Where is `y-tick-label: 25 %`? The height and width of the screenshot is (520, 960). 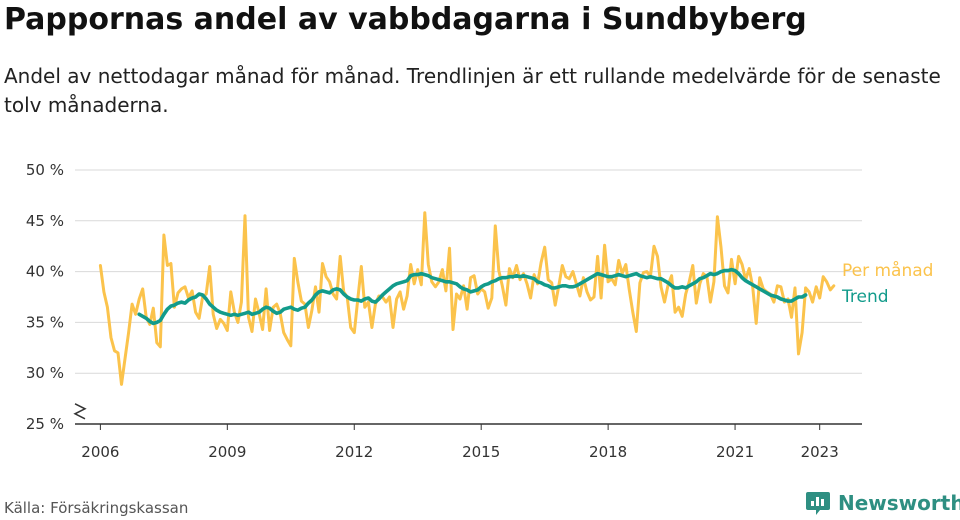
y-tick-label: 25 % is located at coordinates (45, 424).